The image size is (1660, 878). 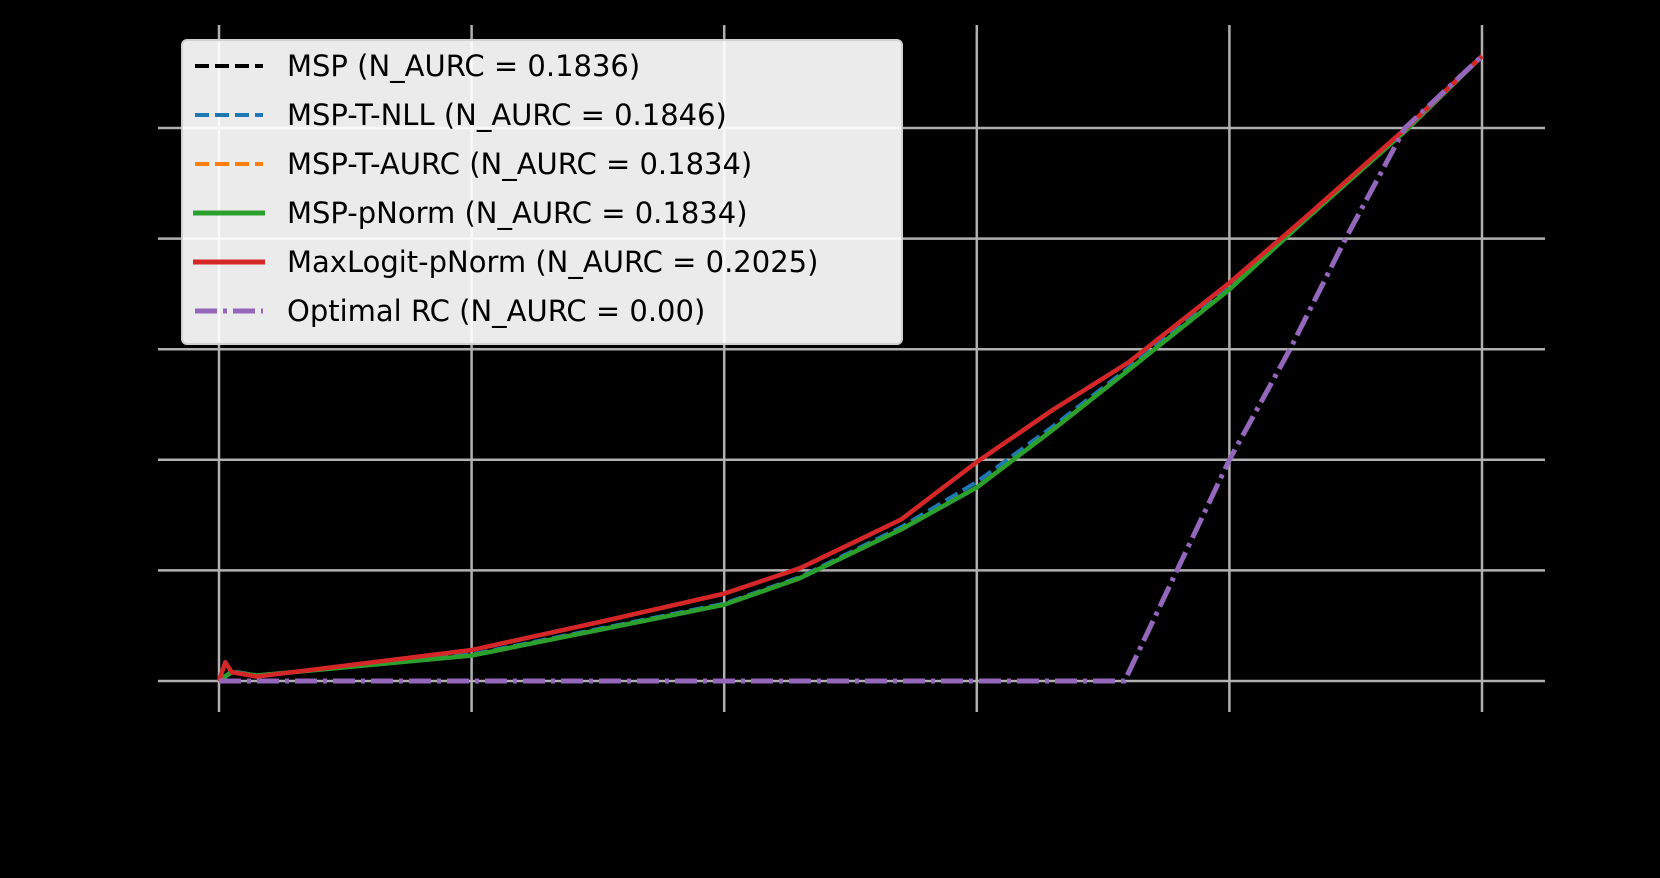 I want to click on legend-item-msp-pnorm: MSP-pNorm (N_AURC = 0.1834), so click(x=465, y=212).